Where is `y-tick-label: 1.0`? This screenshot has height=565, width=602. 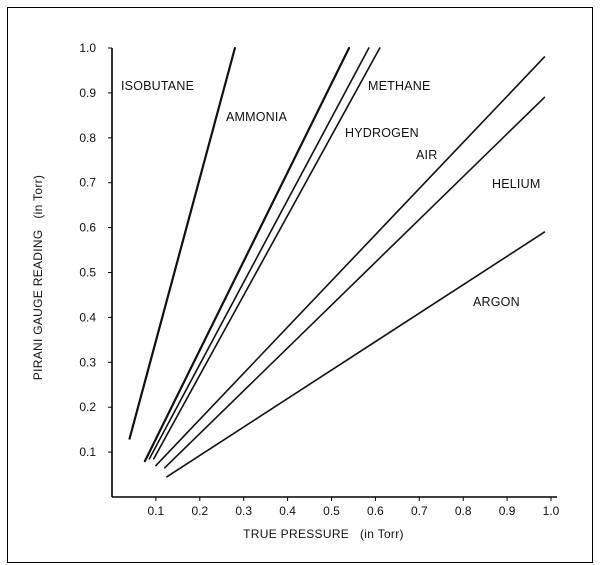
y-tick-label: 1.0 is located at coordinates (87, 48).